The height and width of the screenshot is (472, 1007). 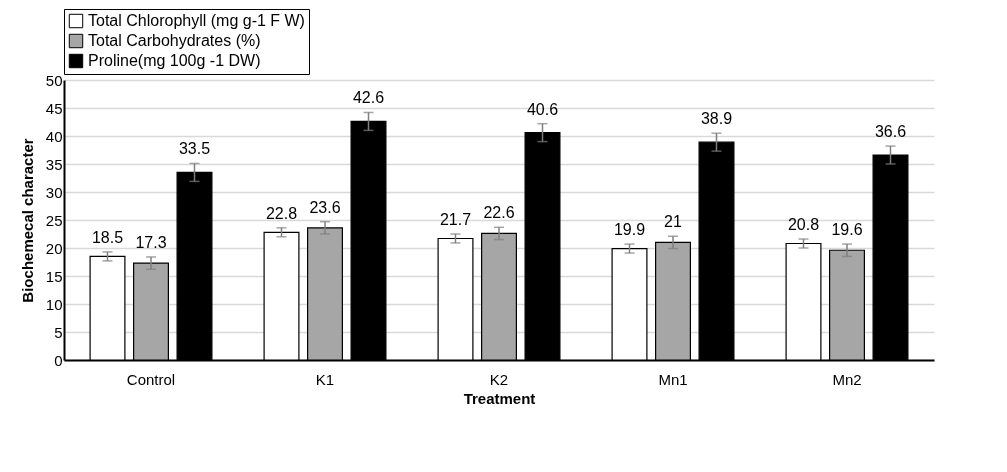 What do you see at coordinates (673, 222) in the screenshot?
I see `data-label: 21` at bounding box center [673, 222].